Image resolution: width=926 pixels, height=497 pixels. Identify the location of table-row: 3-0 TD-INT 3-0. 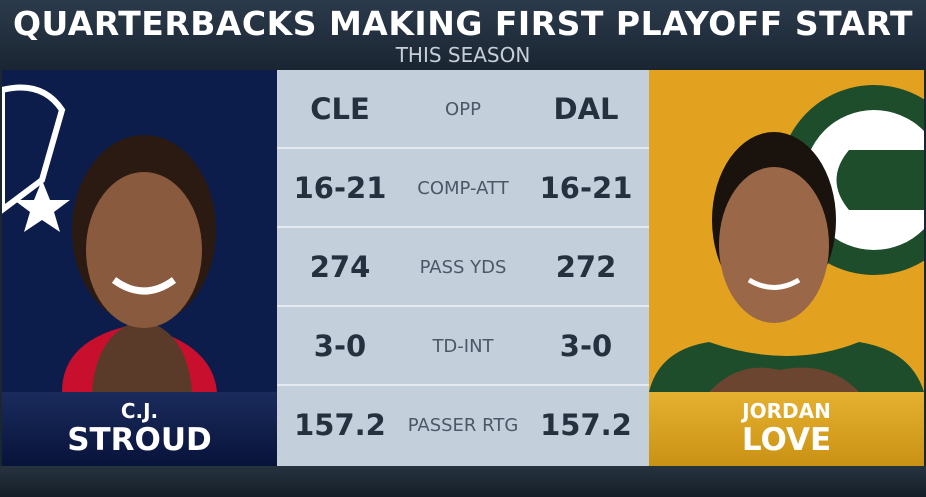
(463, 346).